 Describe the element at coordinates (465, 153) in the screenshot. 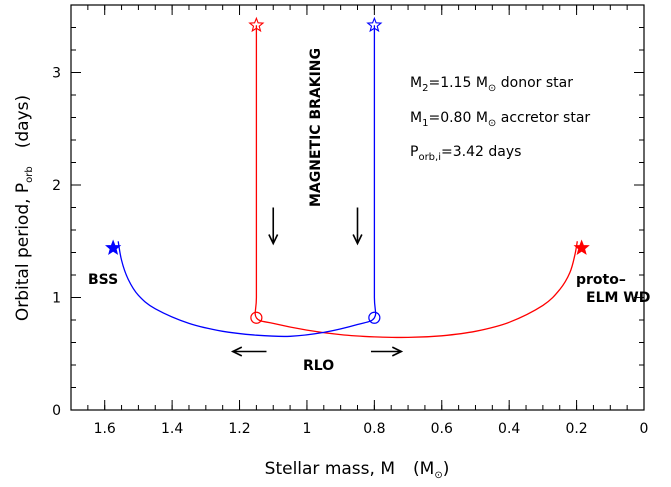

I see `info-period: Porb,i=3.42 days` at that location.